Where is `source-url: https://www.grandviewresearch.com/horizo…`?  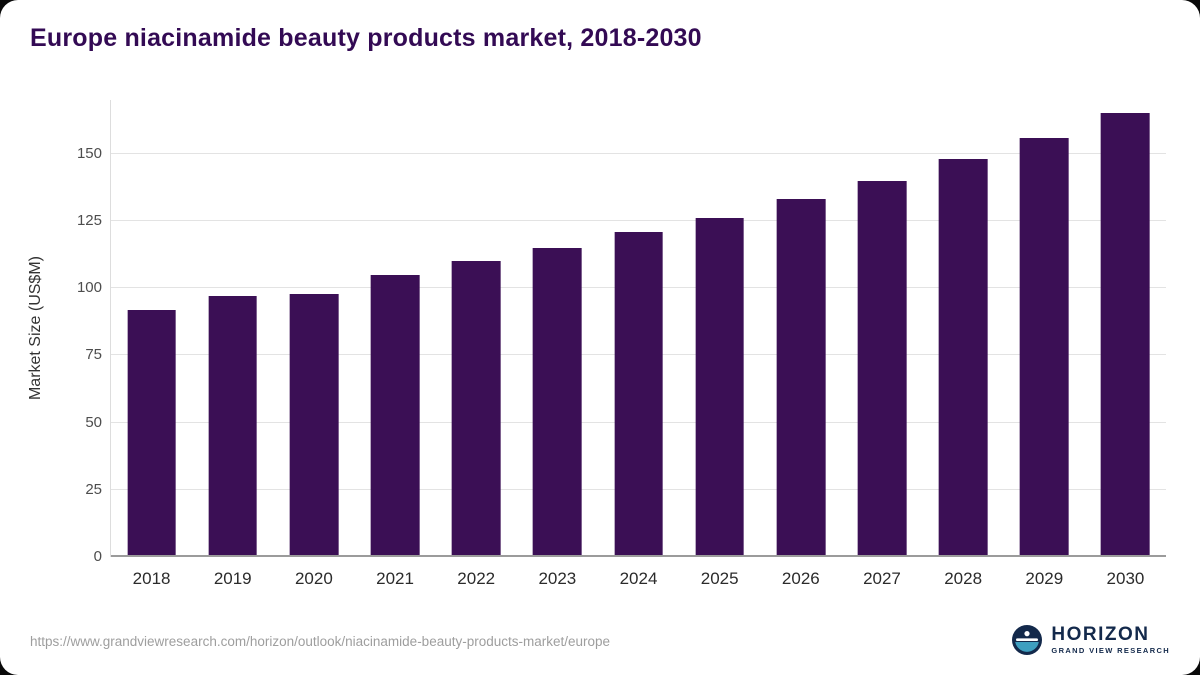
source-url: https://www.grandviewresearch.com/horizo… is located at coordinates (320, 641).